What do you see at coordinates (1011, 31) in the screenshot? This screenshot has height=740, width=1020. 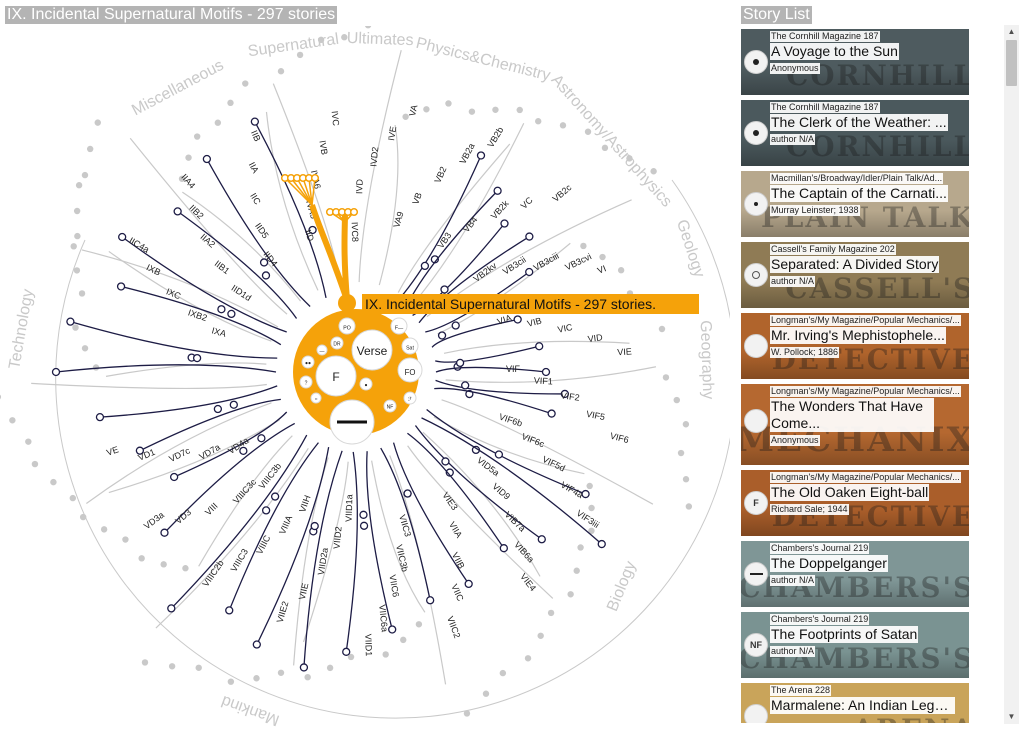 I see `scroll-up-icon: ▲` at bounding box center [1011, 31].